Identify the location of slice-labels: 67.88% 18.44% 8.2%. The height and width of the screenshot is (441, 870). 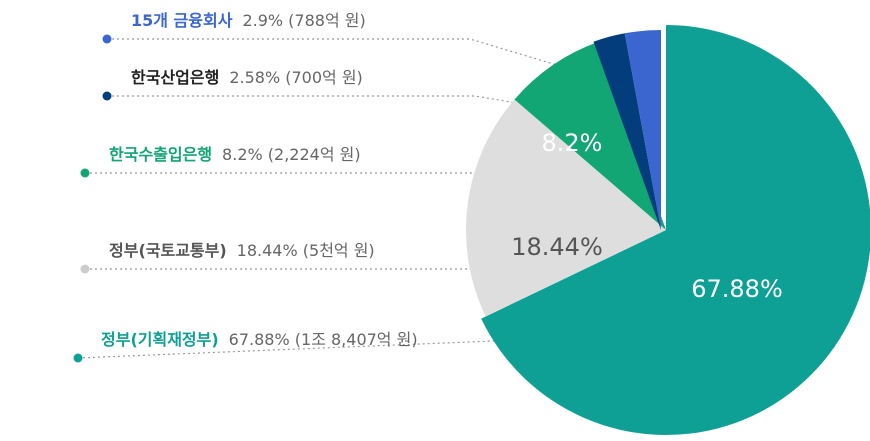
(647, 216).